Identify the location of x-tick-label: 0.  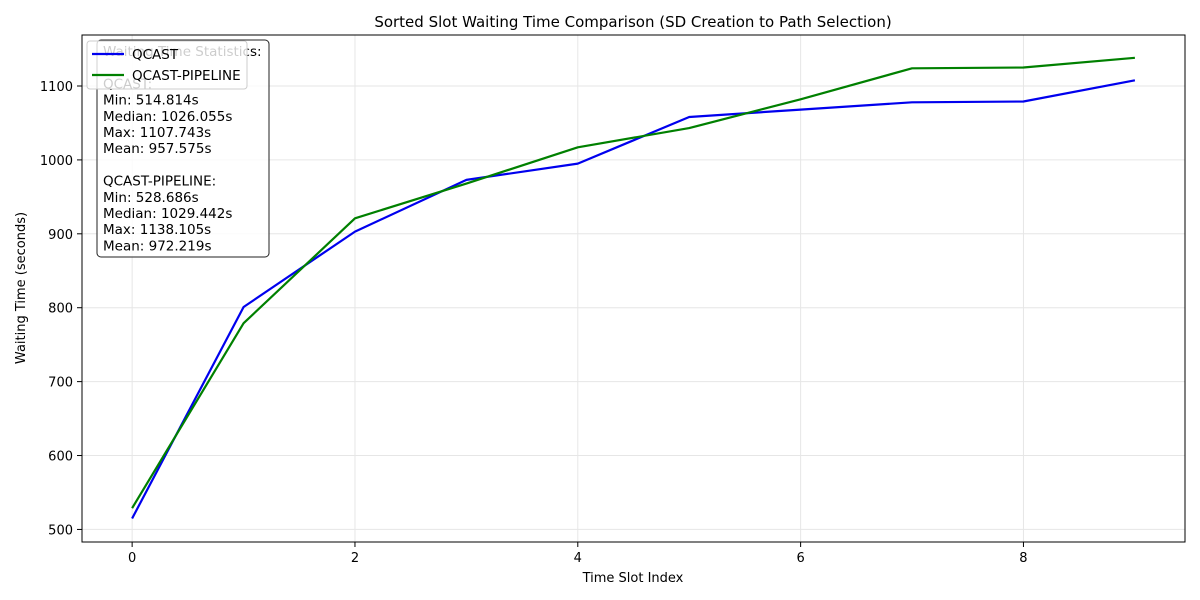
(132, 558).